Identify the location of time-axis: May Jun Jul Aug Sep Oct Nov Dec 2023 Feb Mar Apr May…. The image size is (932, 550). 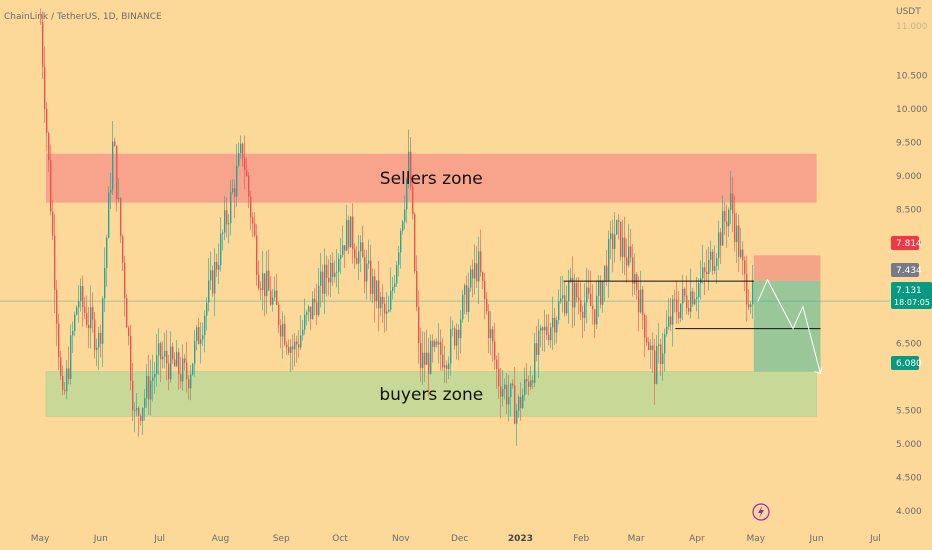
(456, 539).